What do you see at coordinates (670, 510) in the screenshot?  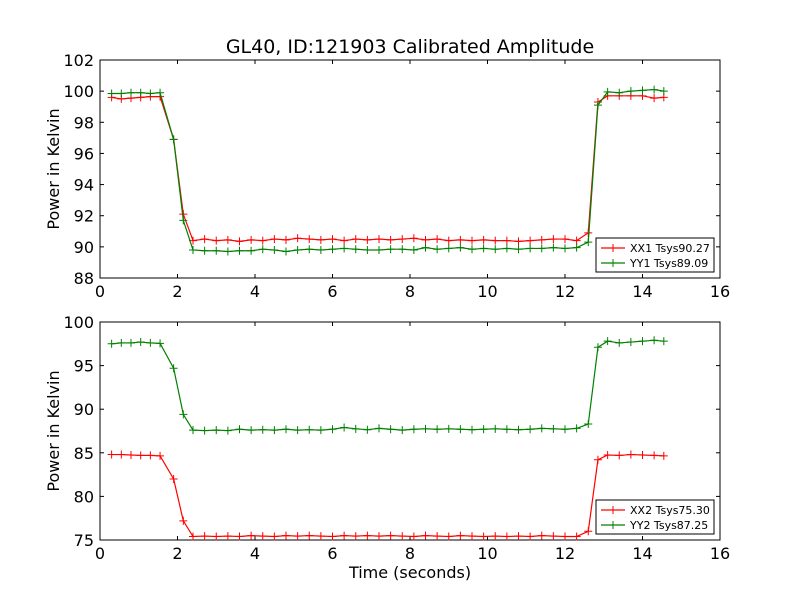 I see `bottom-legend-label: XX2 Tsys75.30` at bounding box center [670, 510].